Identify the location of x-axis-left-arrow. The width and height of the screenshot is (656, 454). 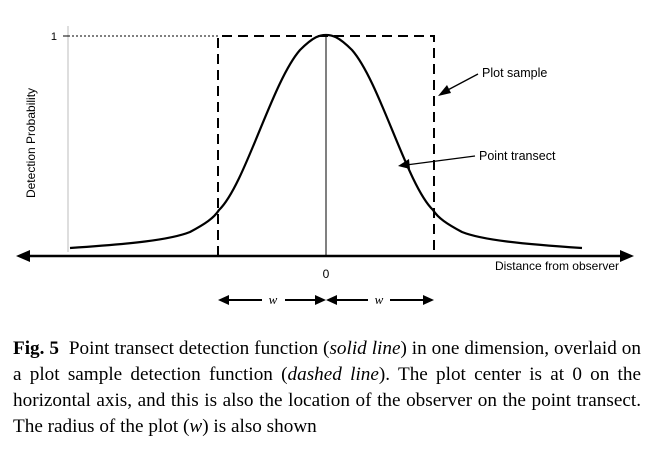
(23, 256).